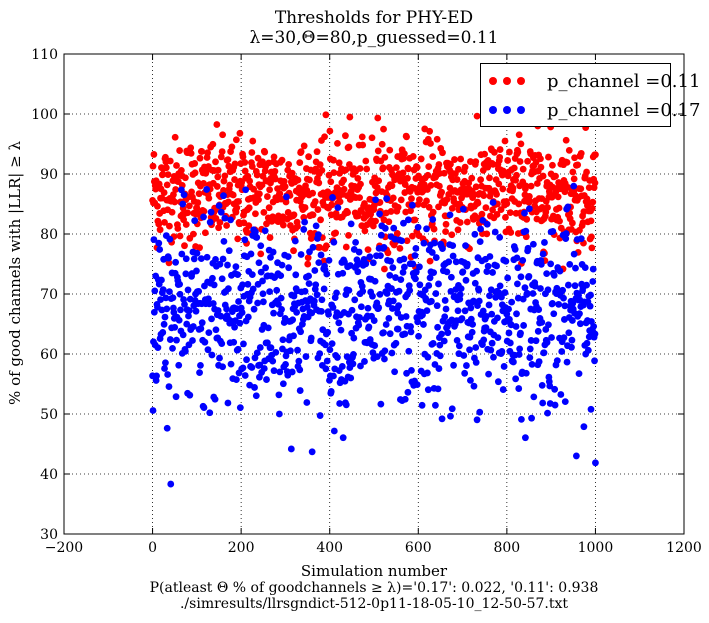 The height and width of the screenshot is (623, 709). I want to click on x-tick-label: 400, so click(329, 548).